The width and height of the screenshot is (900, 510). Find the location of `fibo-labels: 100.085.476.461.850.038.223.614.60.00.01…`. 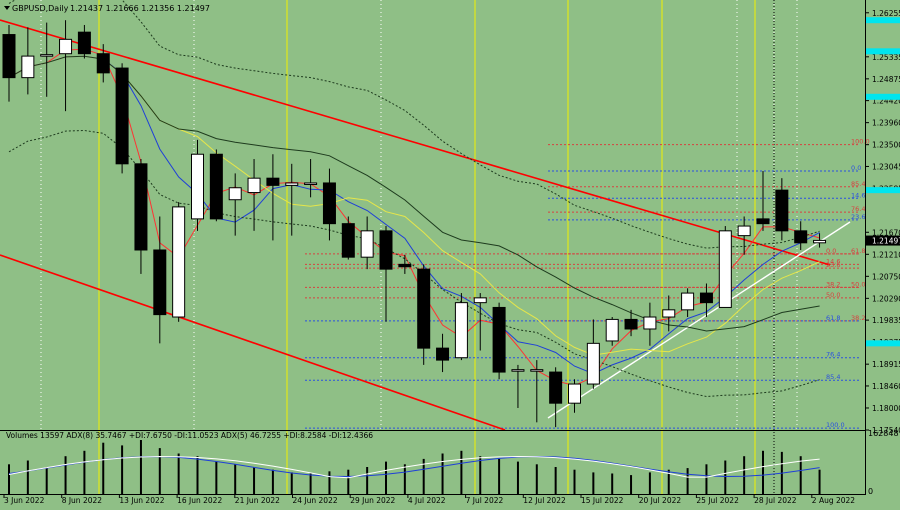

fibo-labels: 100.085.476.461.850.038.223.614.60.00.01… is located at coordinates (848, 283).